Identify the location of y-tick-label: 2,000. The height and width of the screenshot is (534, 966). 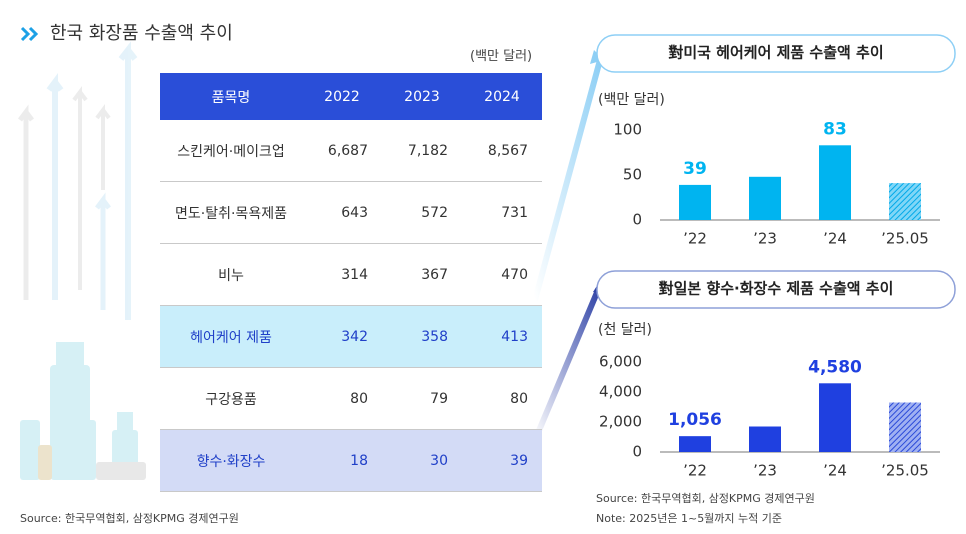
(620, 422).